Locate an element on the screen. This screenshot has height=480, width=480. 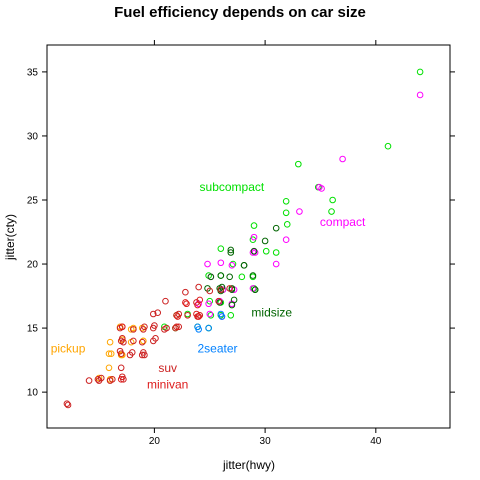
series-label-midsize: midsize is located at coordinates (271, 313).